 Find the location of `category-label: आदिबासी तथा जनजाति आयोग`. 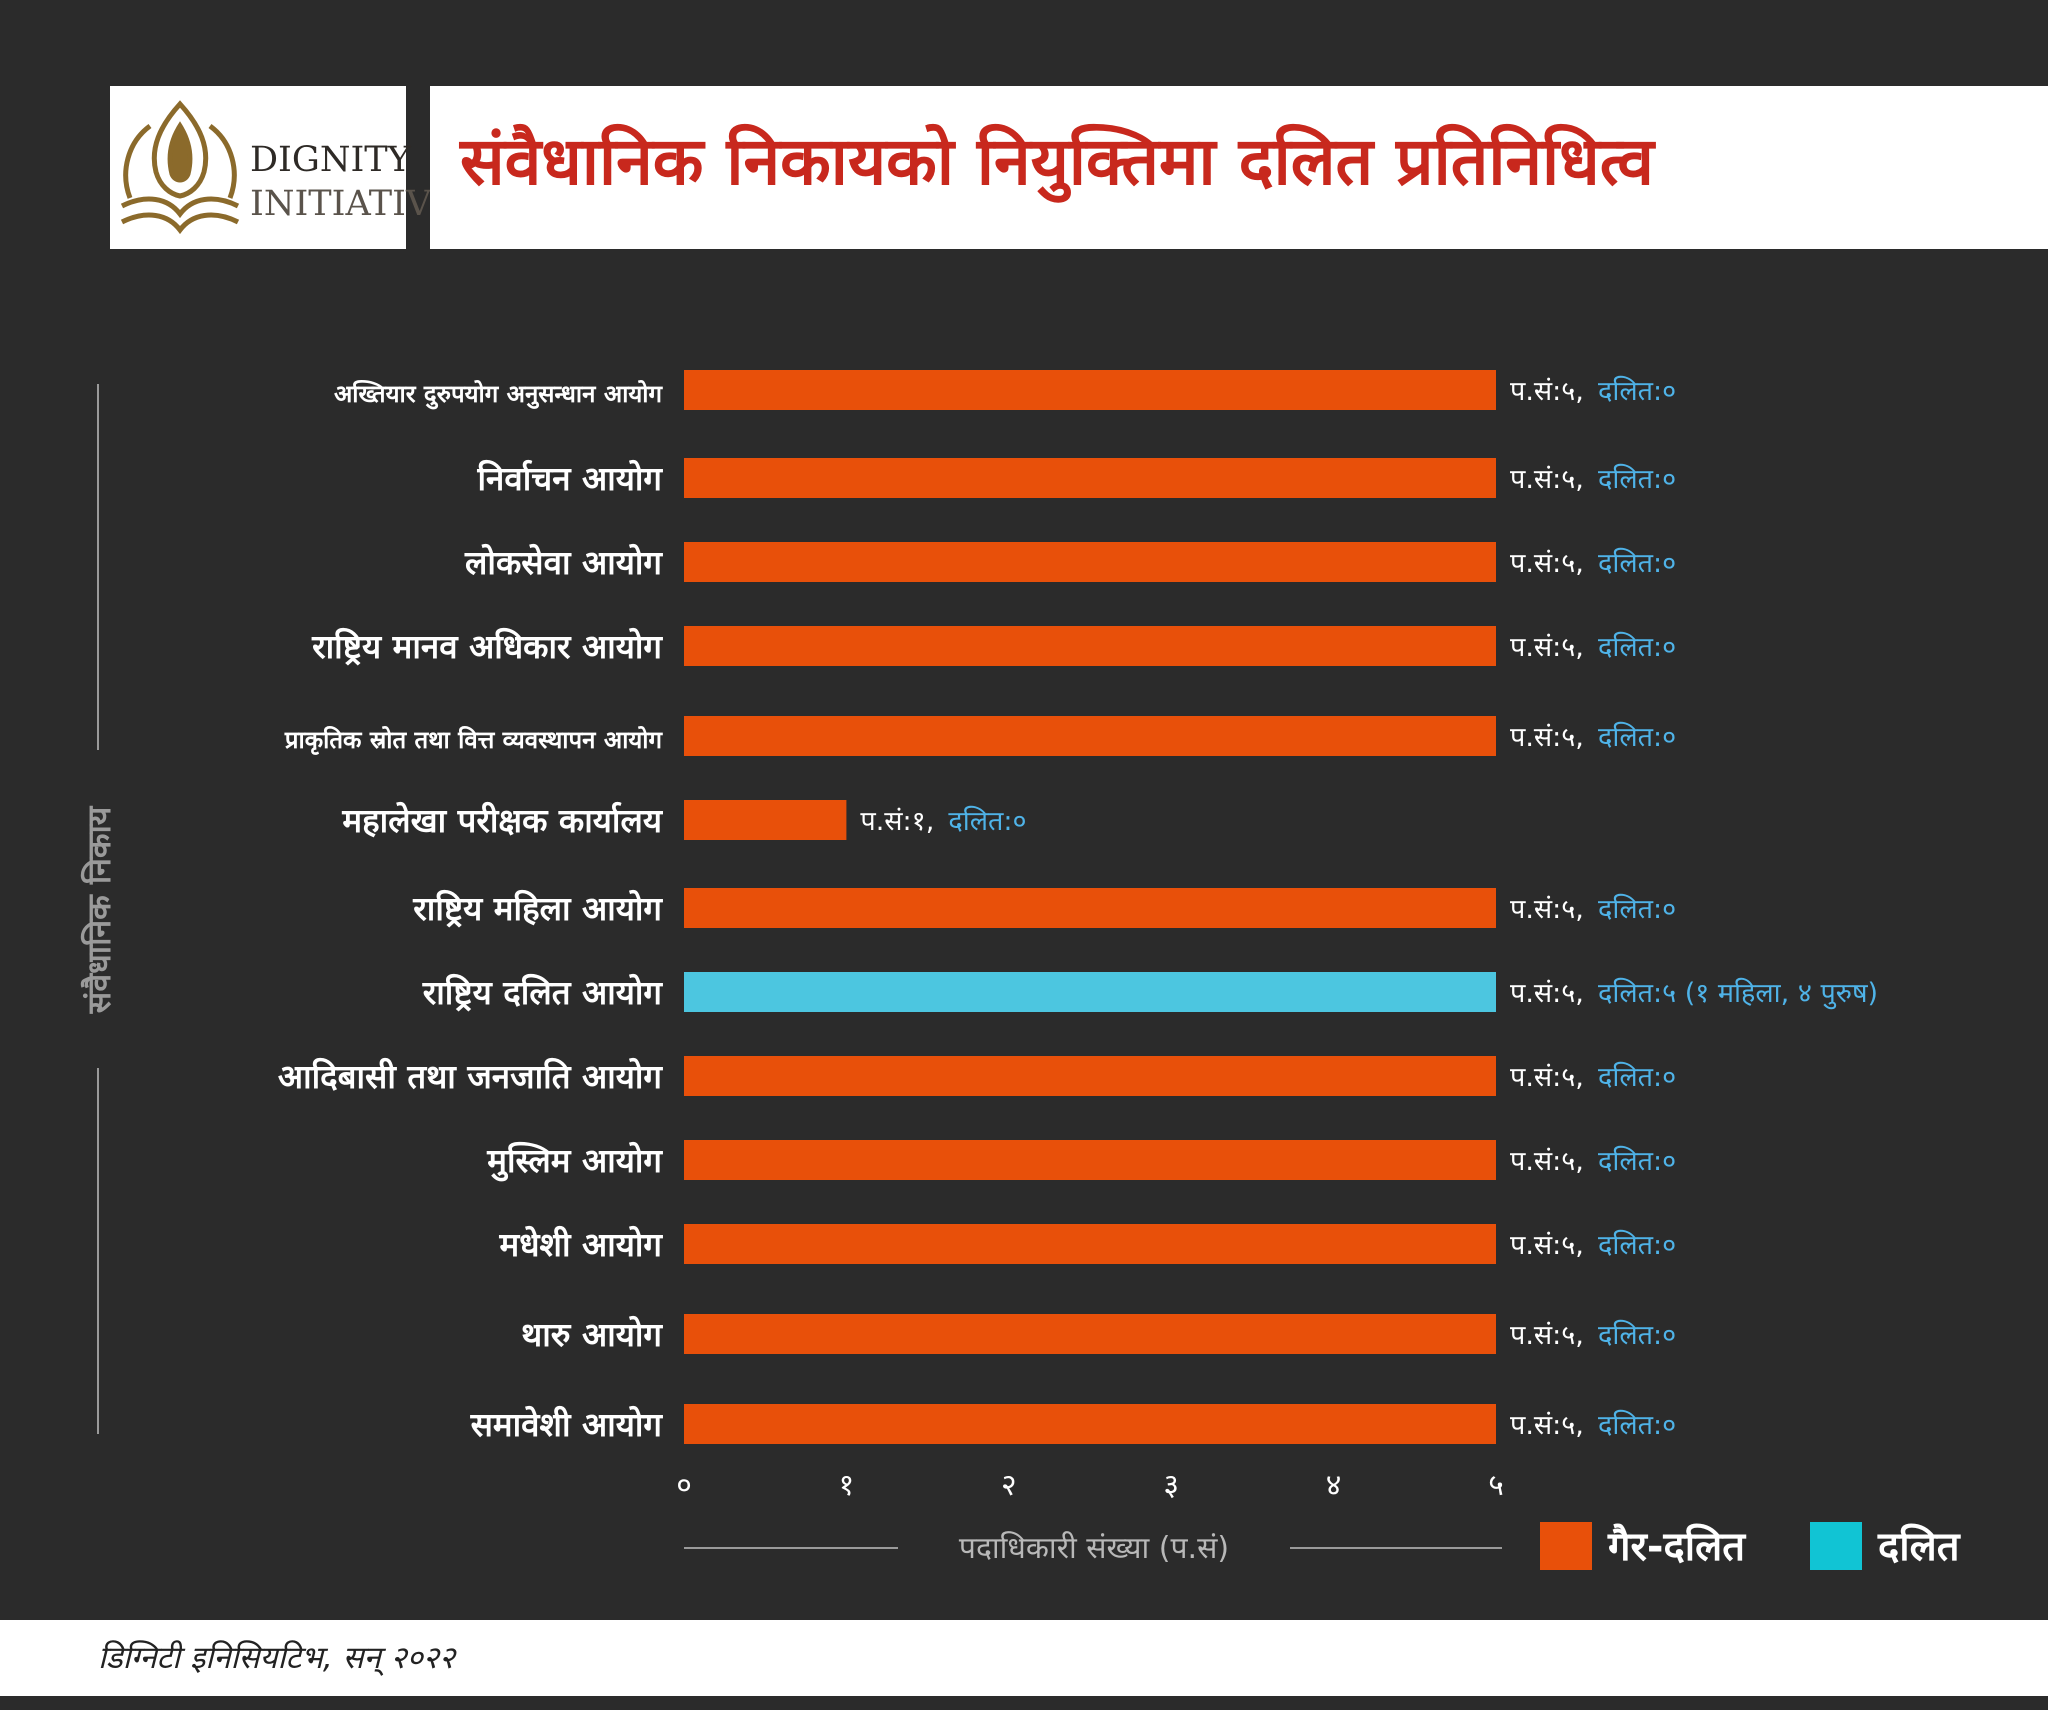

category-label: आदिबासी तथा जनजाति आयोग is located at coordinates (471, 1076).